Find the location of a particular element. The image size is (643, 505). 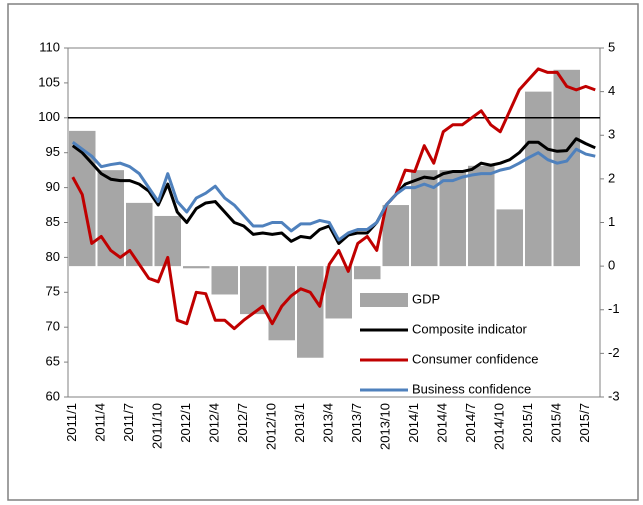

y2-tick-label: 3 is located at coordinates (611, 134).